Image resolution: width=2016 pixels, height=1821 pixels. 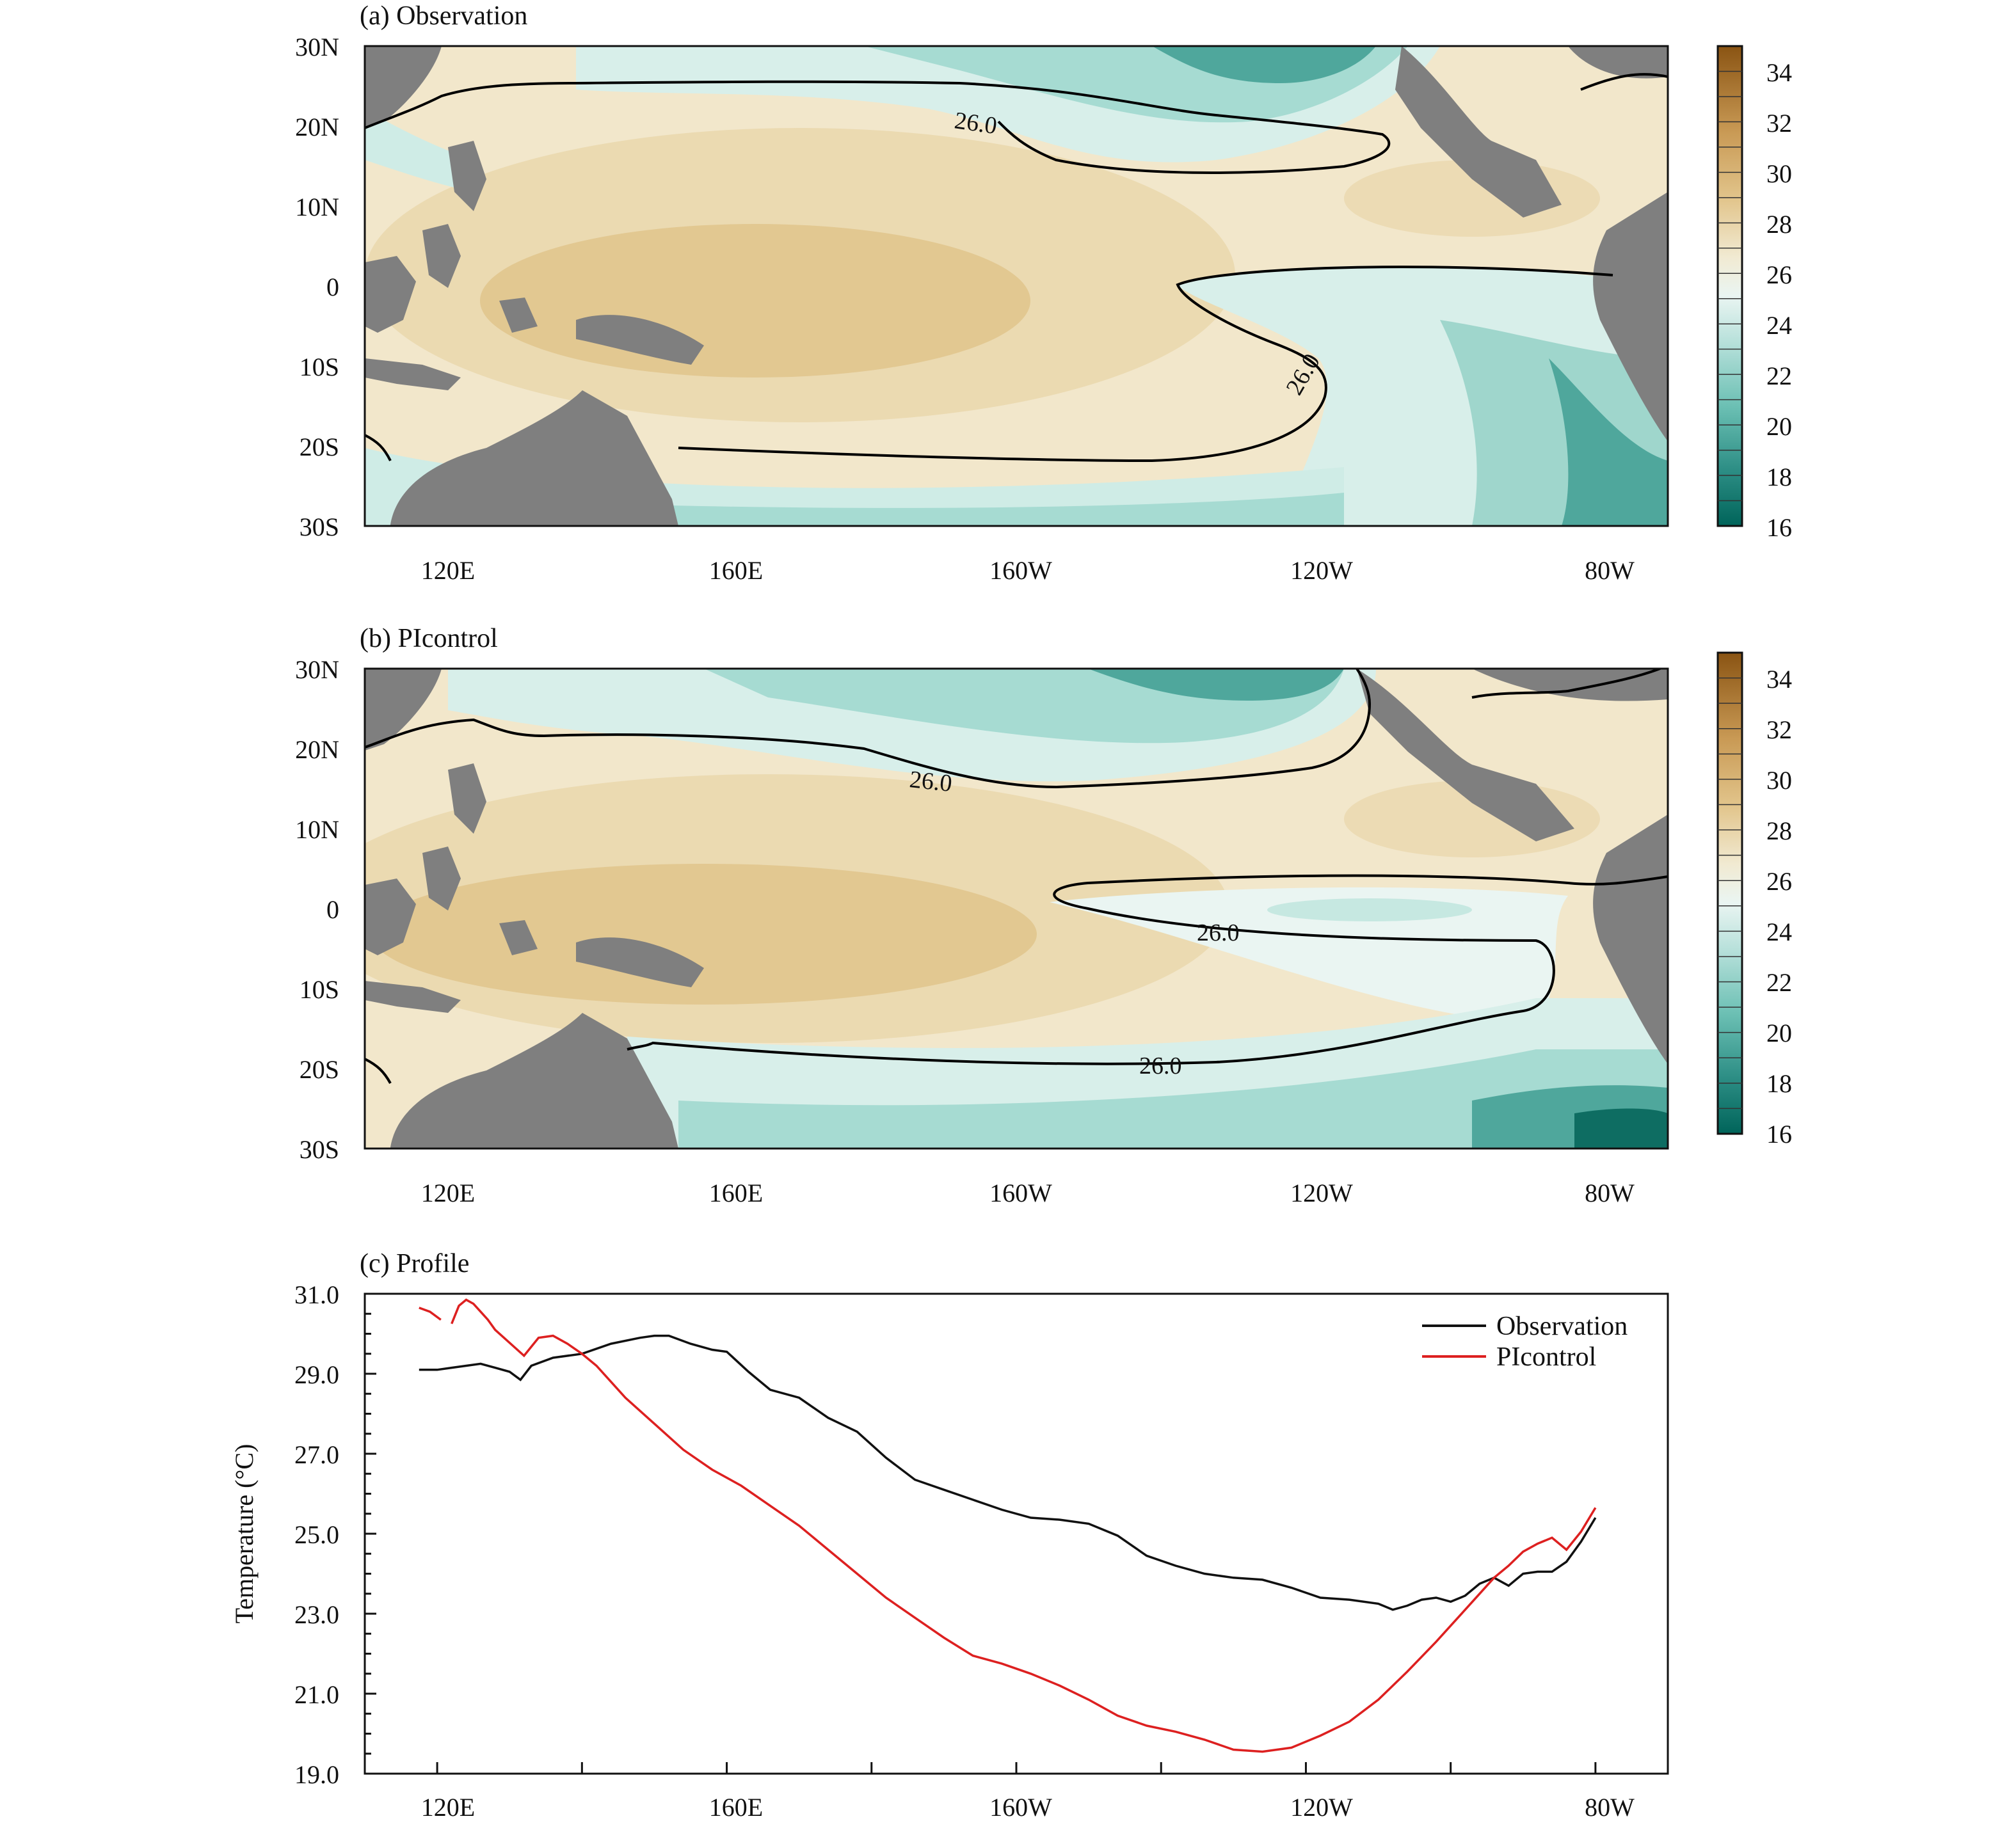 What do you see at coordinates (317, 287) in the screenshot?
I see `panel-a-lat-labels: 30N 20N 10N 0 10S 20S 30S` at bounding box center [317, 287].